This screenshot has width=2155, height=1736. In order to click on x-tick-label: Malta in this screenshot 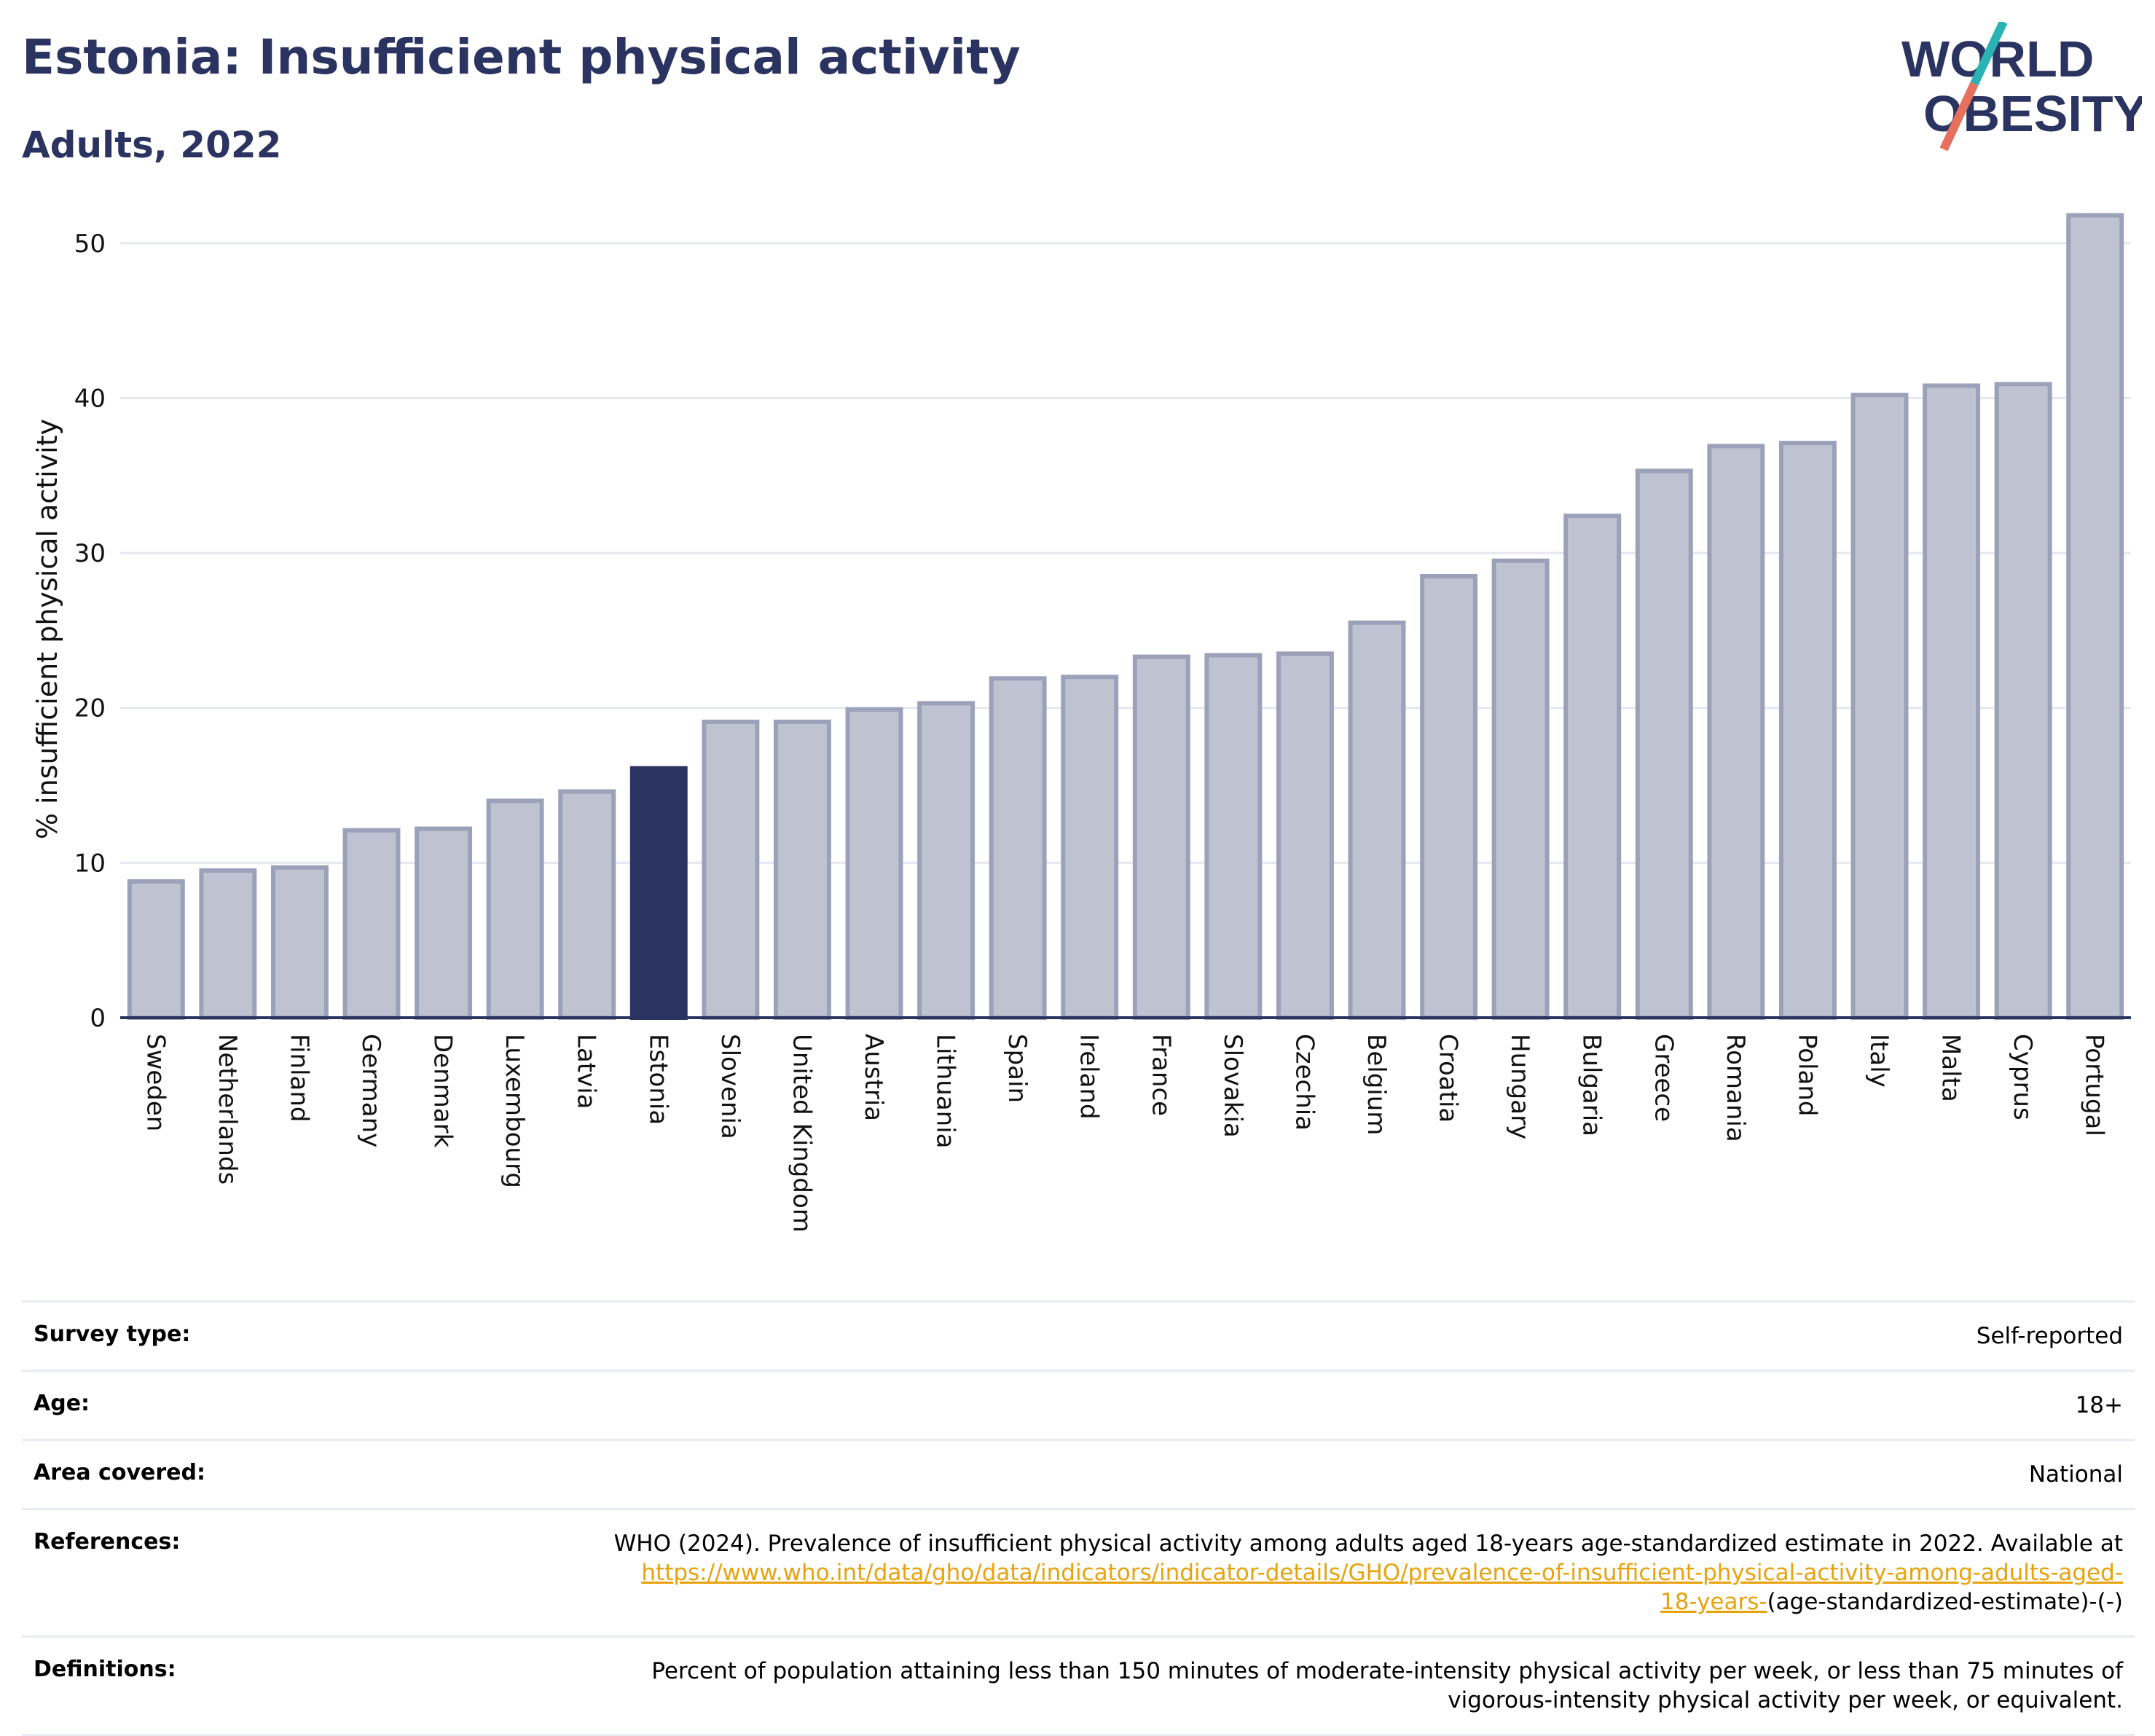, I will do `click(1951, 1068)`.